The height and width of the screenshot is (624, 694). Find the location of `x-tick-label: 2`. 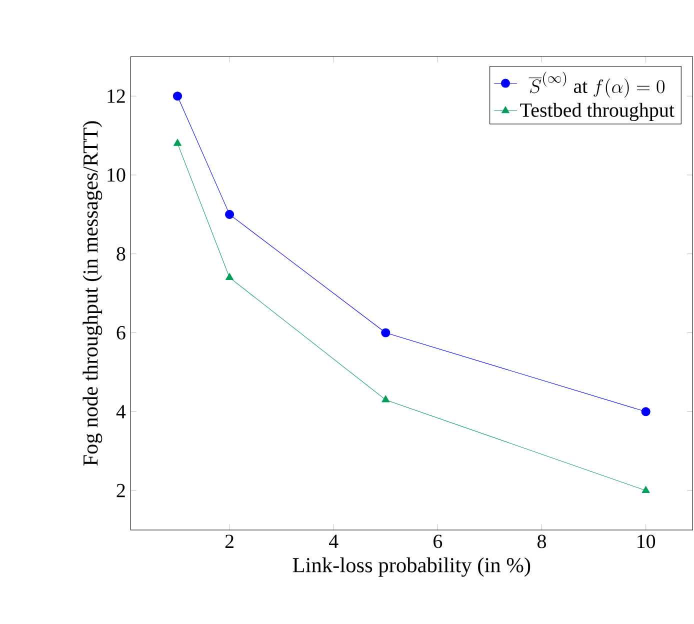

x-tick-label: 2 is located at coordinates (229, 541).